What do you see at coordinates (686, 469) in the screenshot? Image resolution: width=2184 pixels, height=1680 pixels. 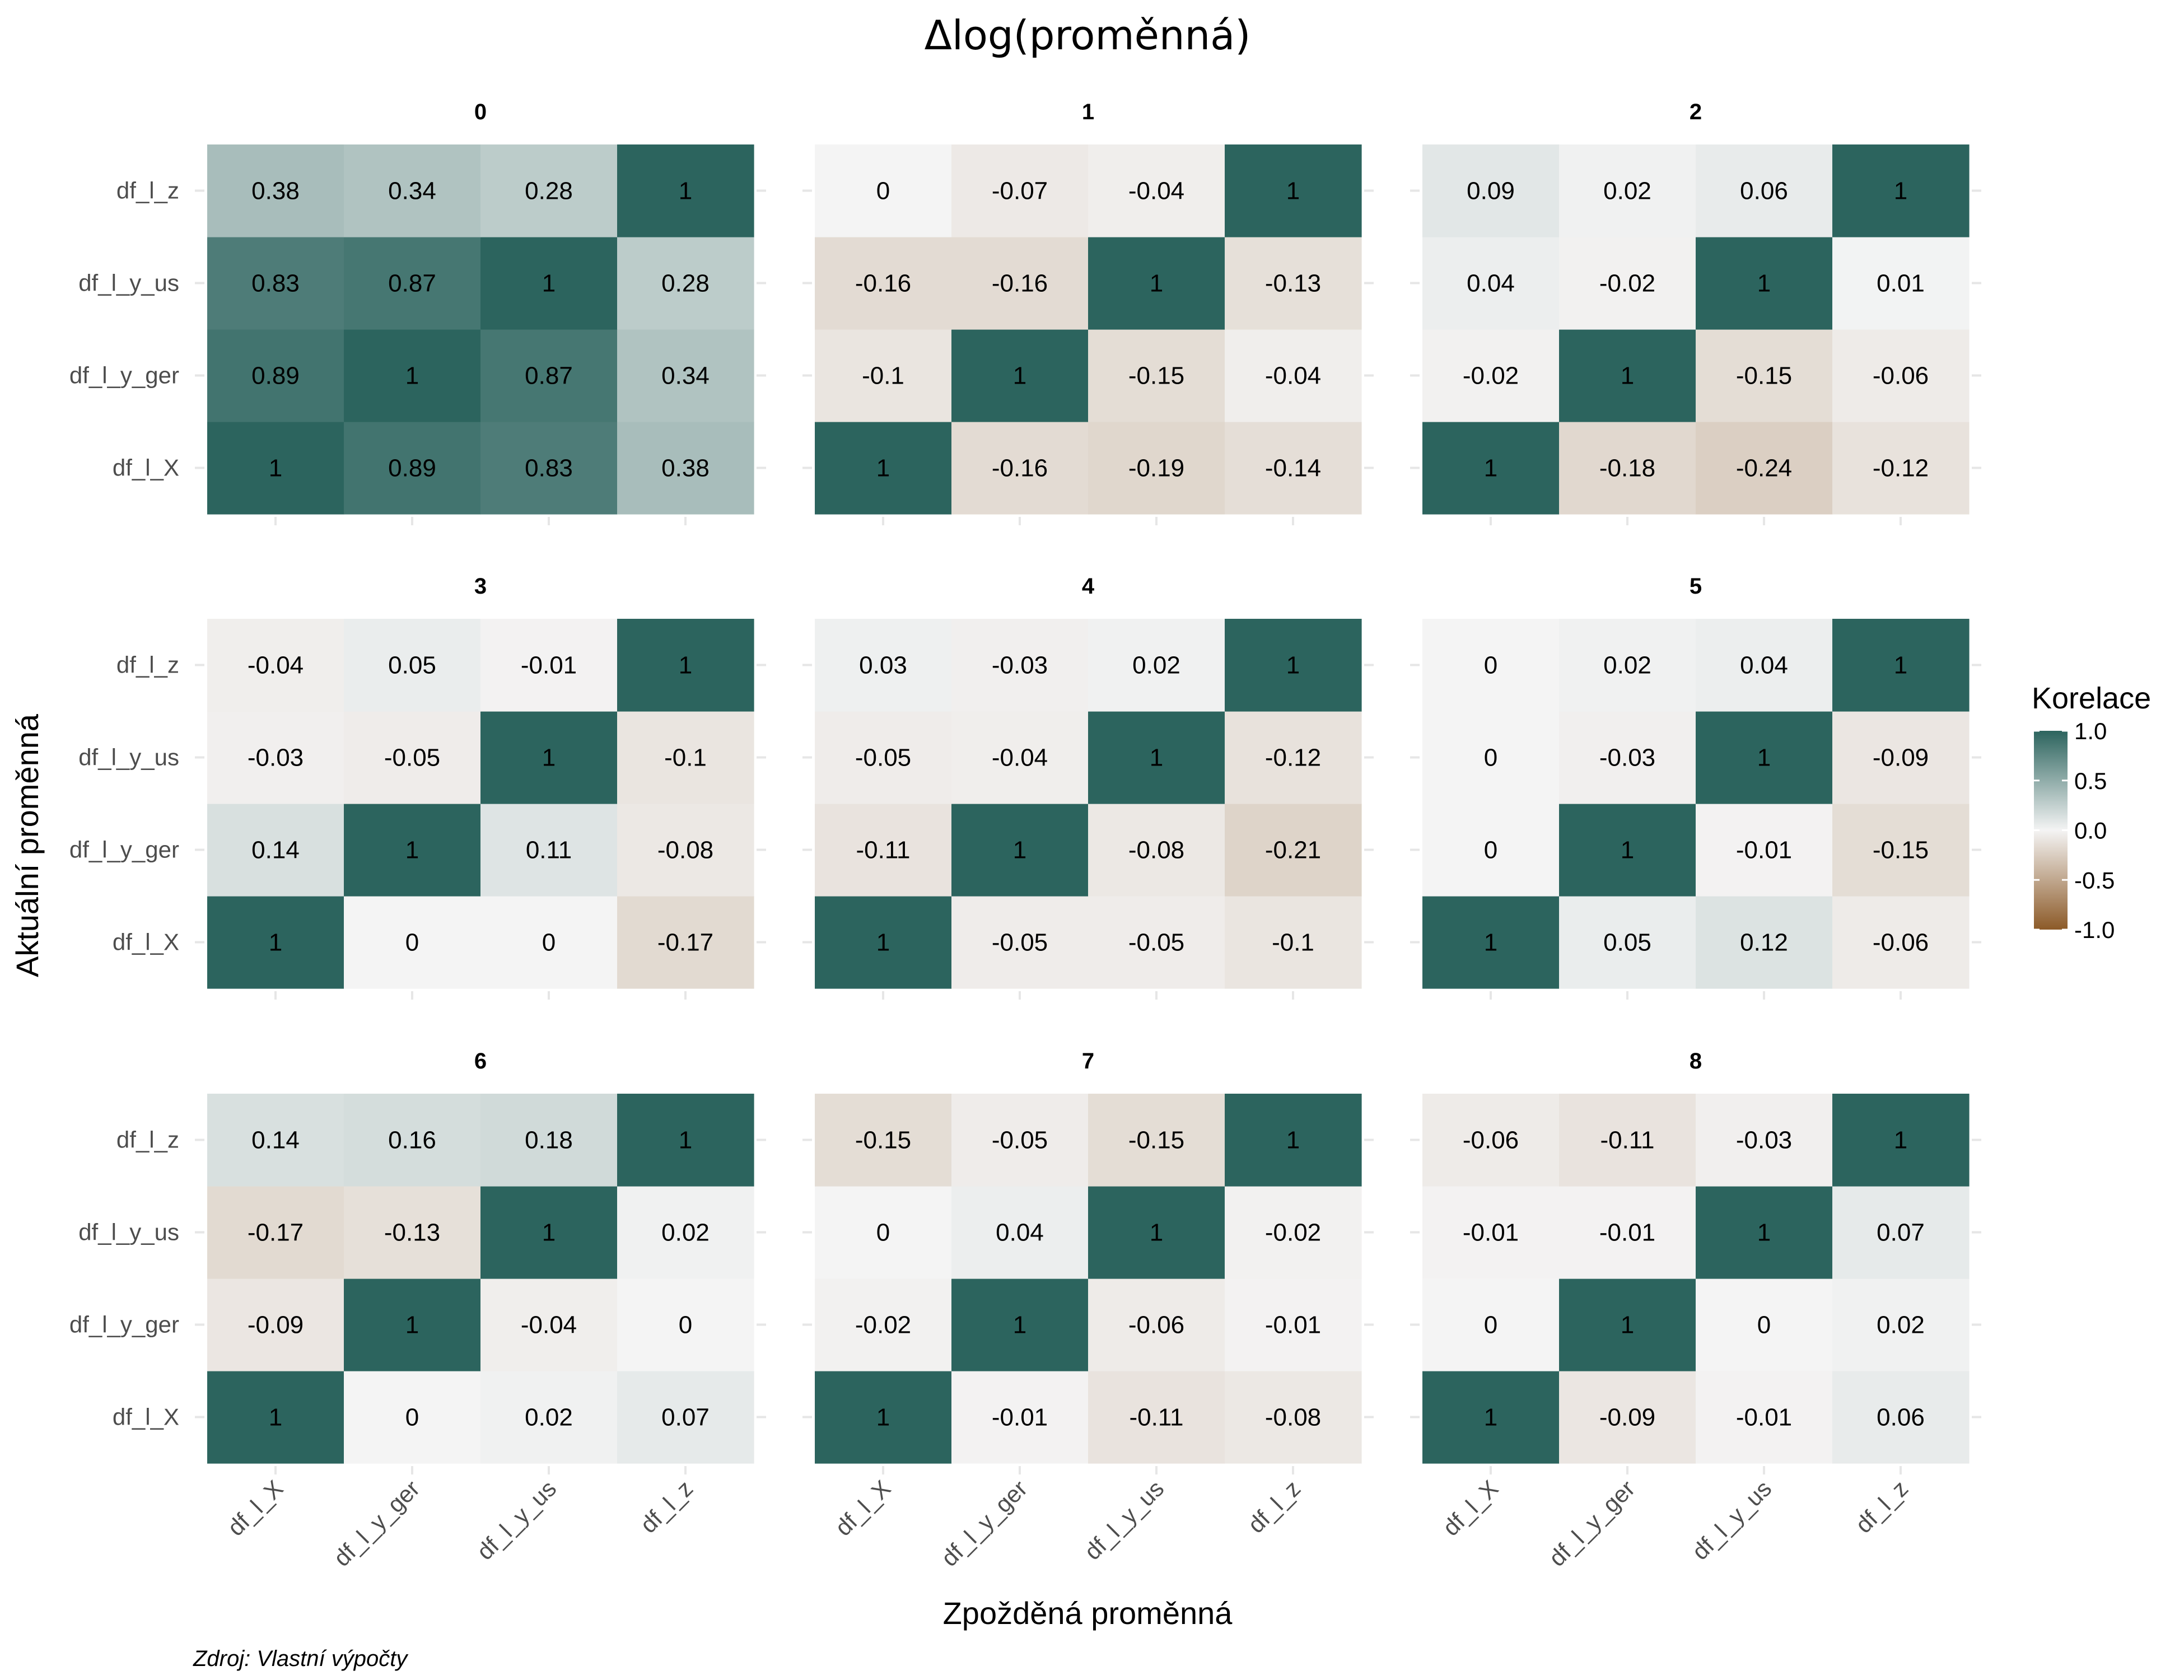 I see `cell-value-label: 0.38` at bounding box center [686, 469].